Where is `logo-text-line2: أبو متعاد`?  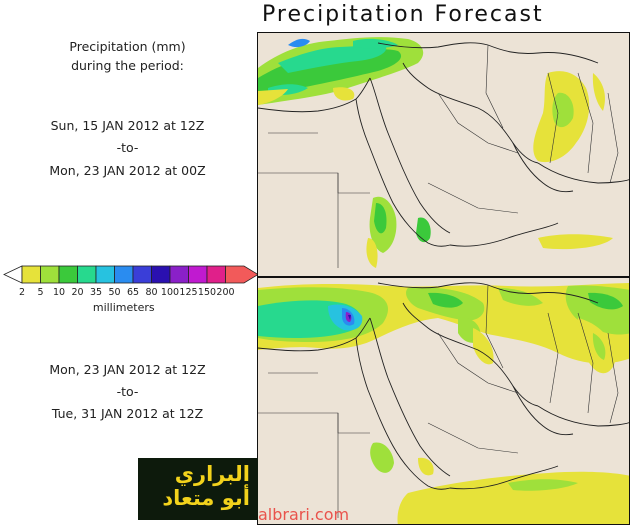 logo-text-line2: أبو متعاد is located at coordinates (206, 498).